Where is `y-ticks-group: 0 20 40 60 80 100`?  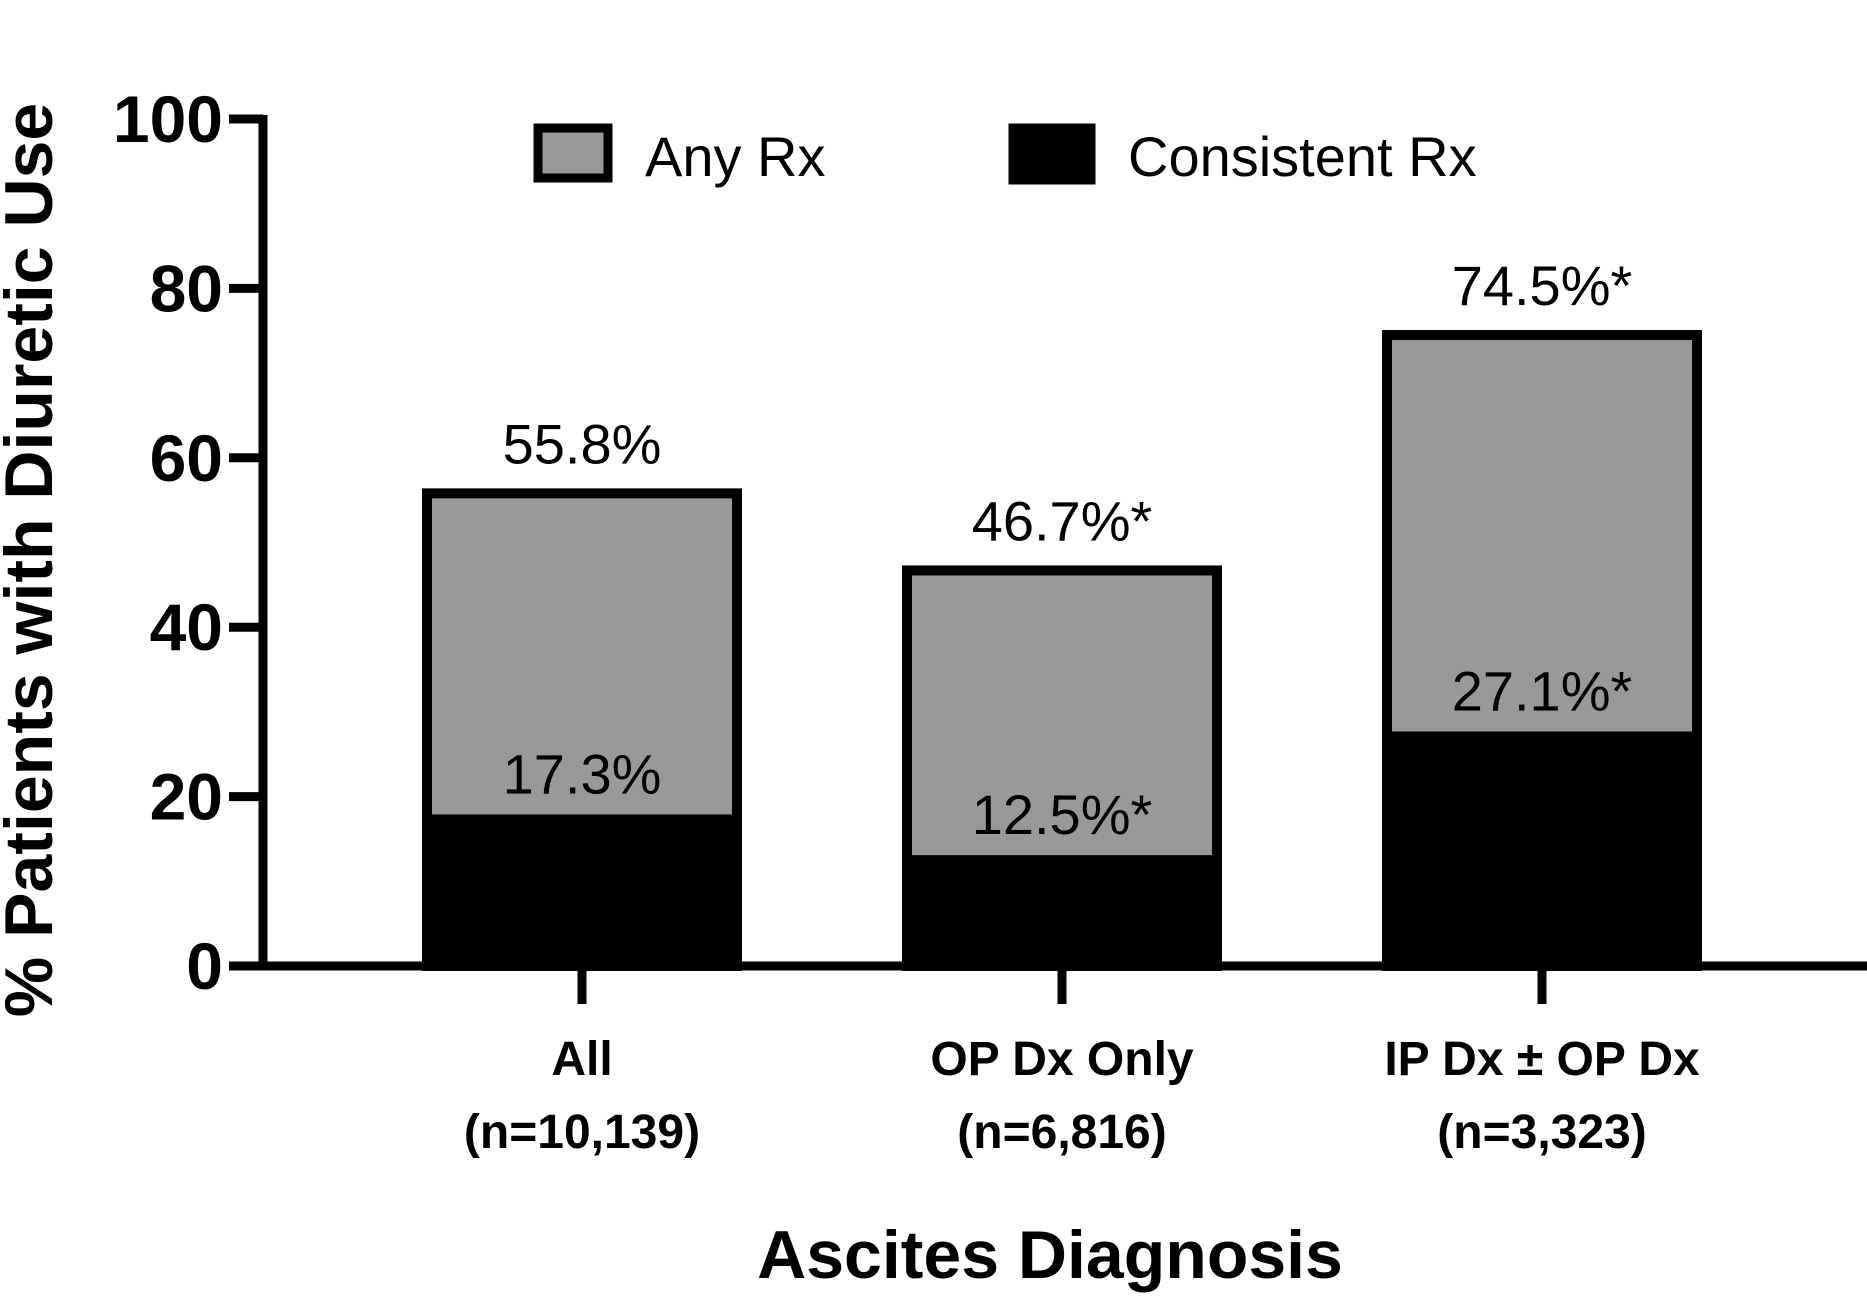
y-ticks-group: 0 20 40 60 80 100 is located at coordinates (188, 542).